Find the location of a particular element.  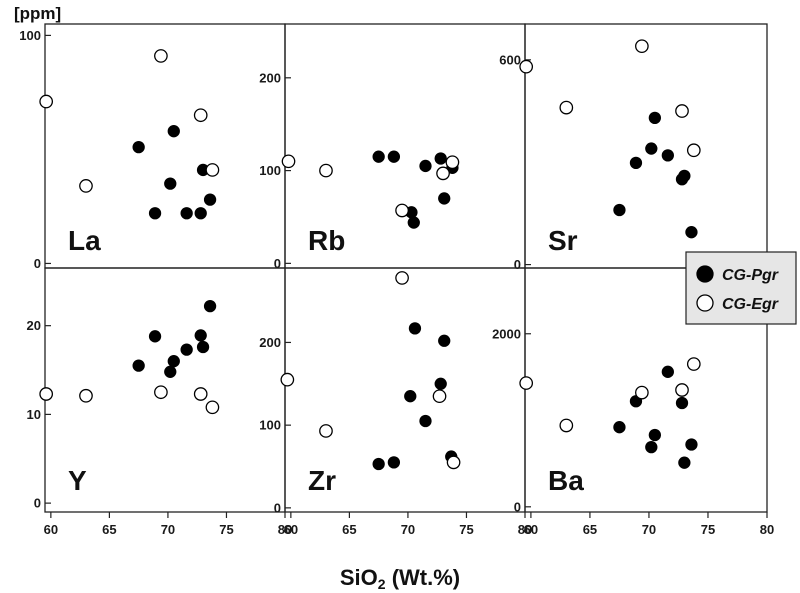

panel-rb: 0 100 200 Rb is located at coordinates (392, 147).